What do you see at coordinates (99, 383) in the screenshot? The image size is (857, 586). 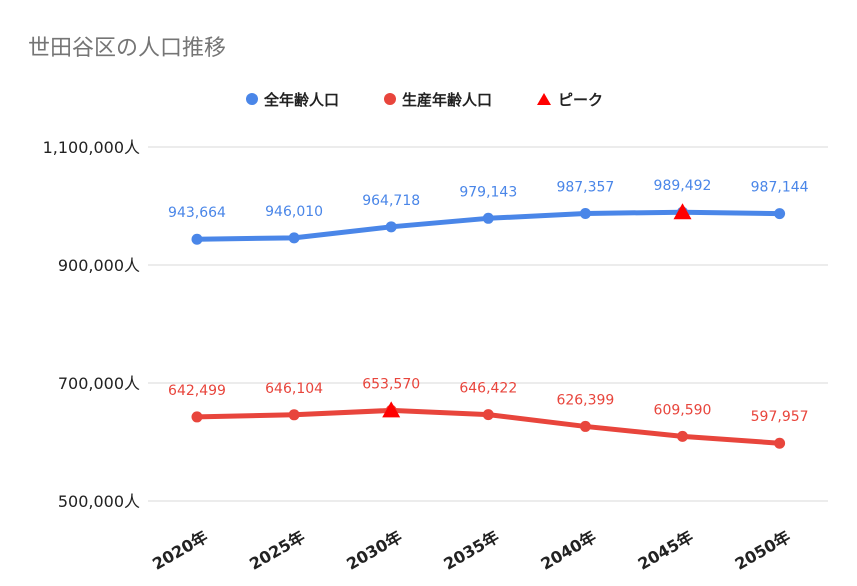 I see `y-tick-label: 700,000人` at bounding box center [99, 383].